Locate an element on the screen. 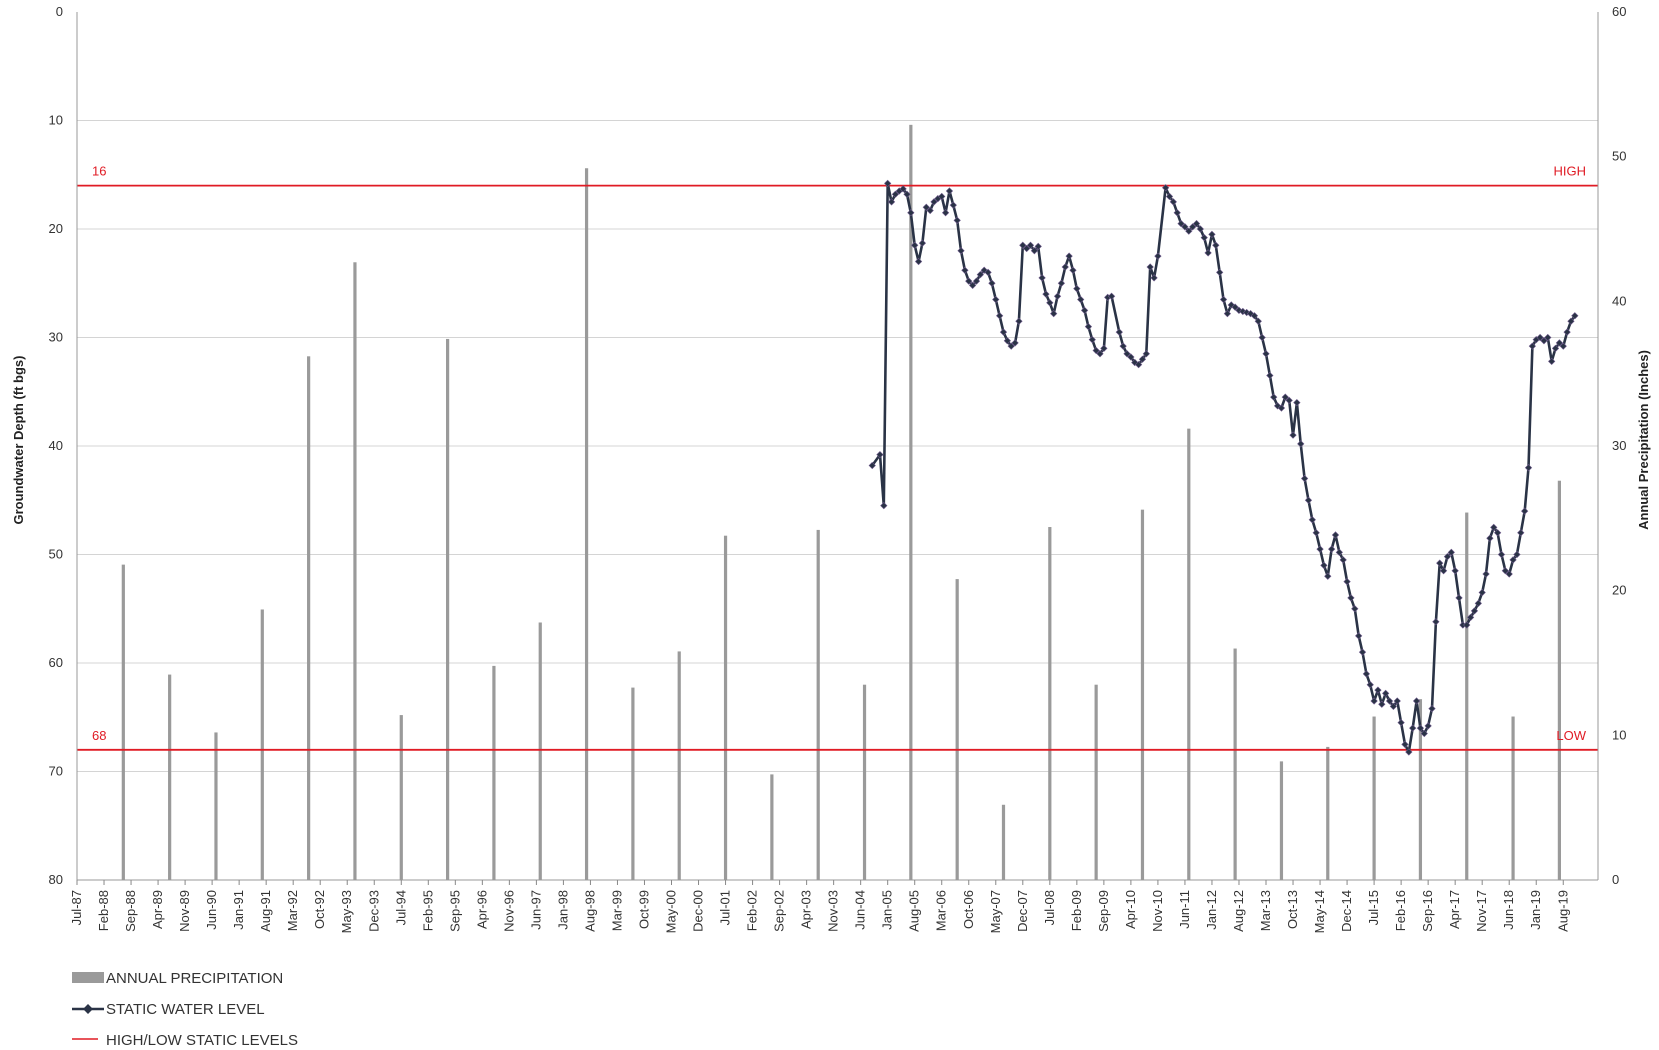 This screenshot has height=1050, width=1659. x-tick-label: Apr-96 is located at coordinates (481, 909).